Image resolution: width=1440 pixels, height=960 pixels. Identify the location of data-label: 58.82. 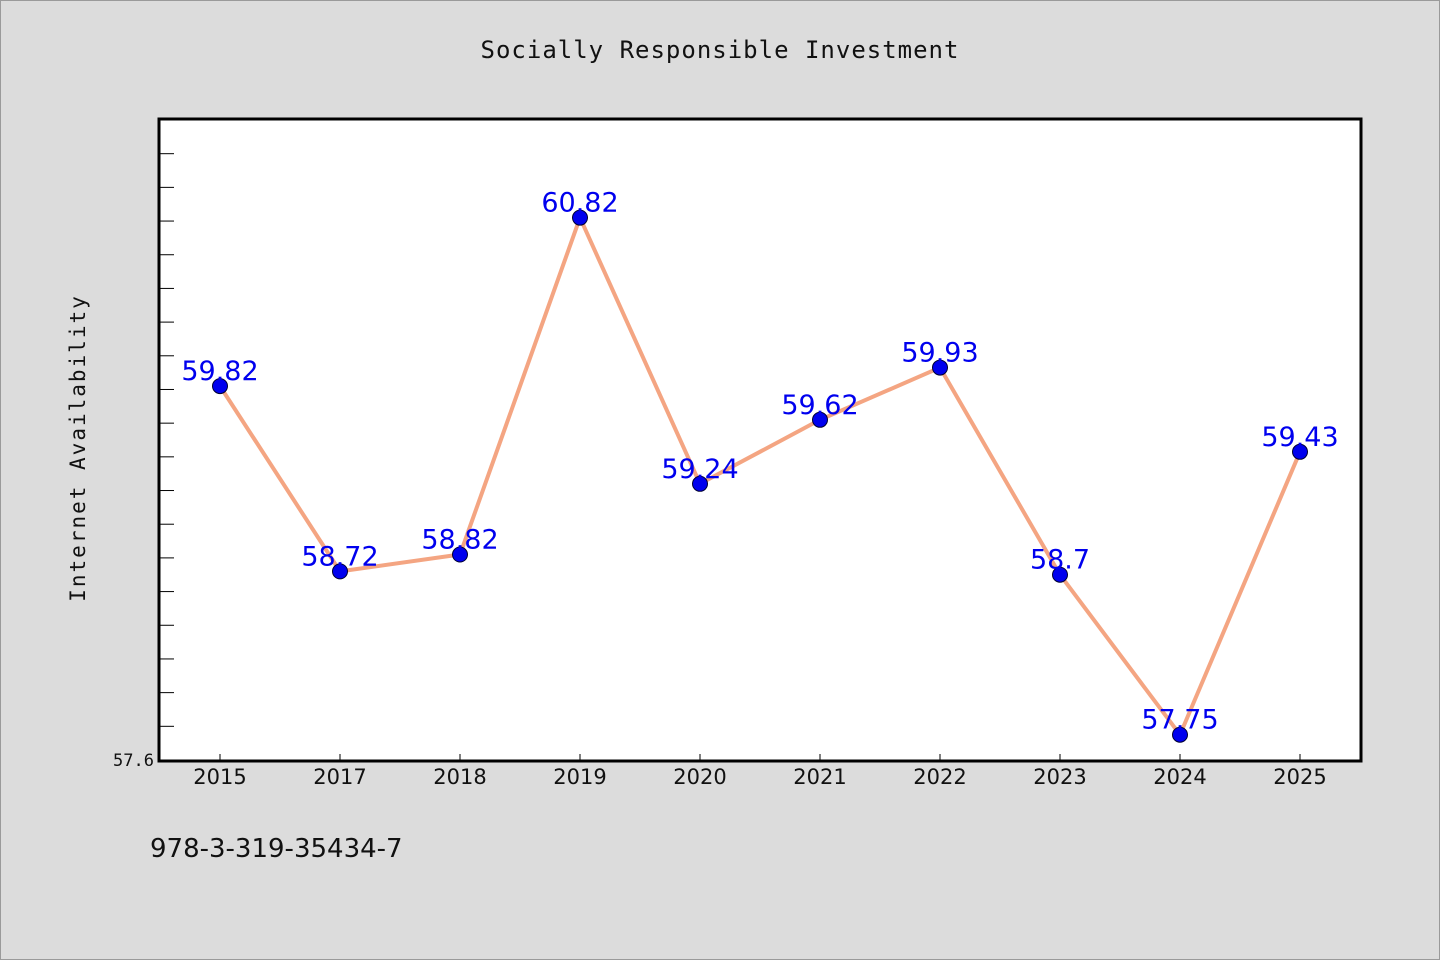
(459, 540).